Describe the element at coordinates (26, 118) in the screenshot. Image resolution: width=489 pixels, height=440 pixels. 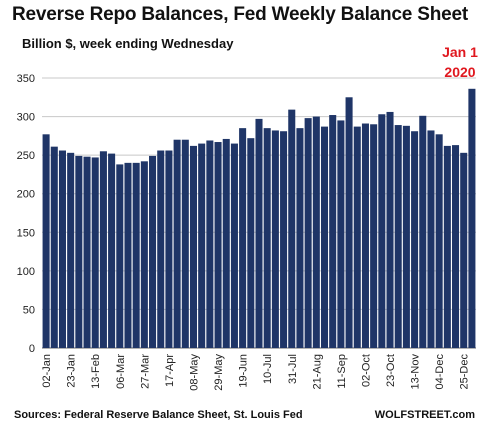
I see `y-tick-label: 300` at that location.